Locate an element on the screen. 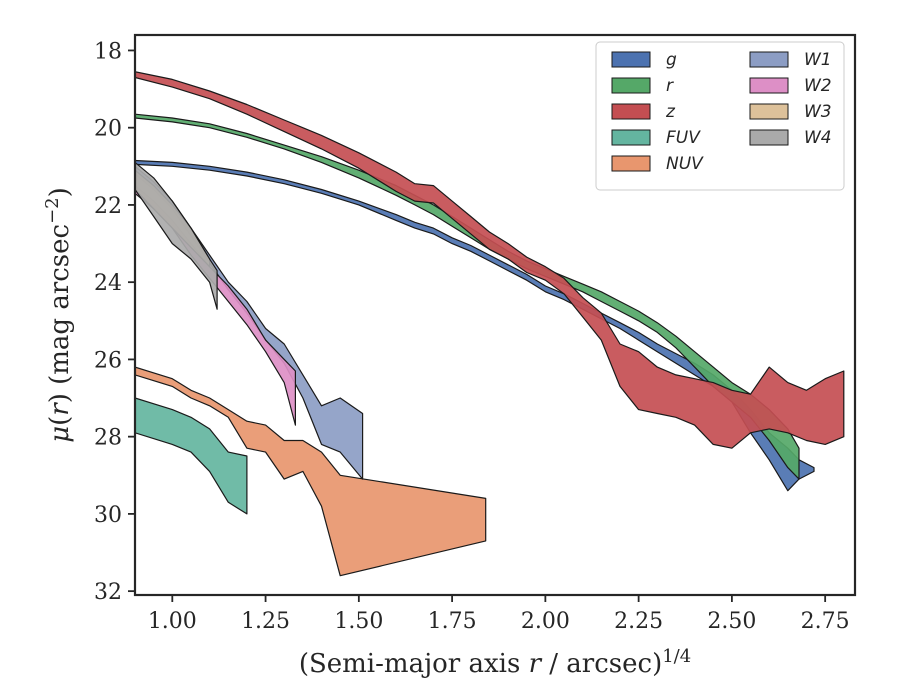 This screenshot has height=700, width=900. legend-label-g: g is located at coordinates (671, 60).